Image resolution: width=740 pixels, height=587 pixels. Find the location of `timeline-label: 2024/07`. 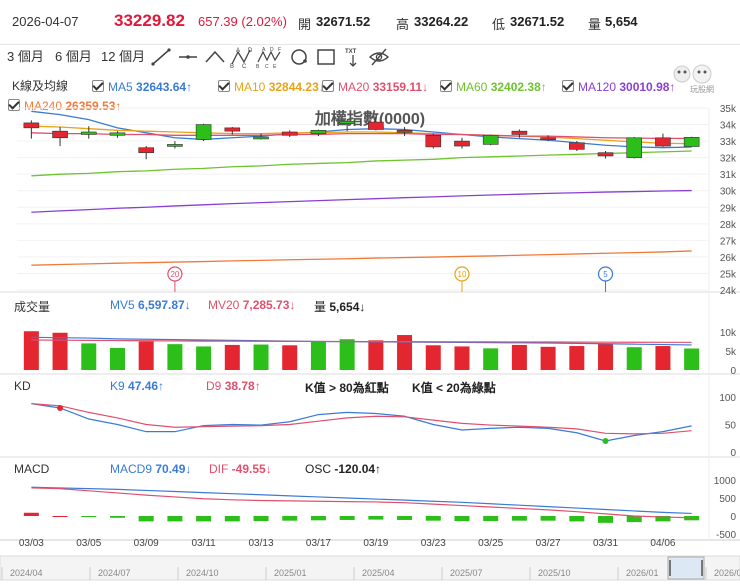

timeline-label: 2024/07 is located at coordinates (114, 573).